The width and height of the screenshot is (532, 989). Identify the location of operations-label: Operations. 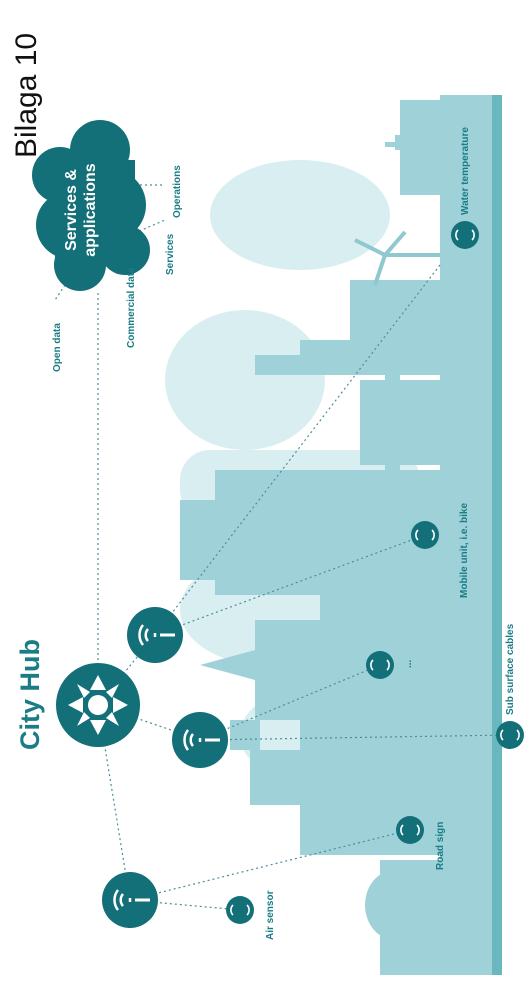
(177, 191).